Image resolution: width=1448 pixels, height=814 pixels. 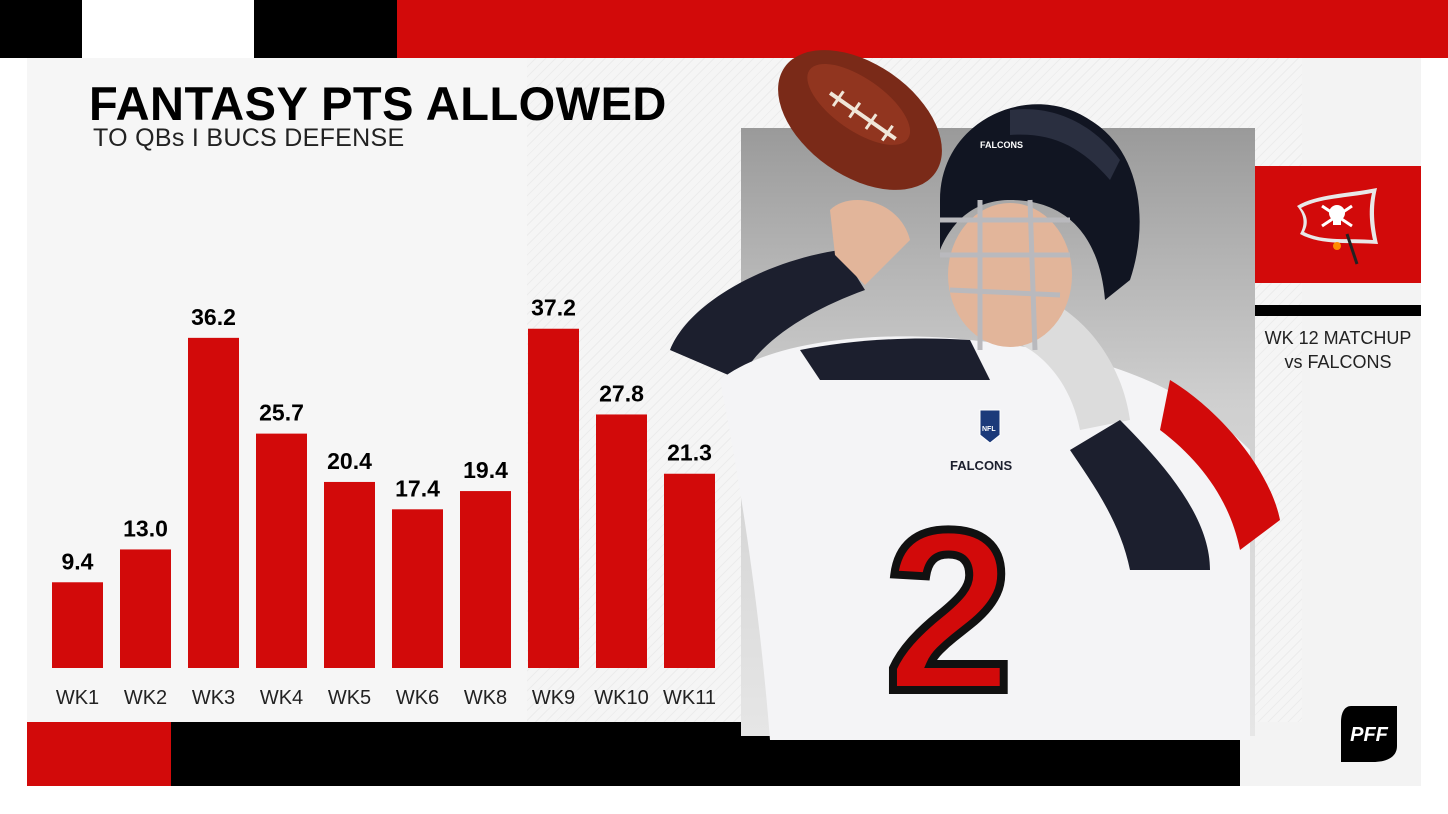 What do you see at coordinates (621, 541) in the screenshot?
I see `bar-wk10` at bounding box center [621, 541].